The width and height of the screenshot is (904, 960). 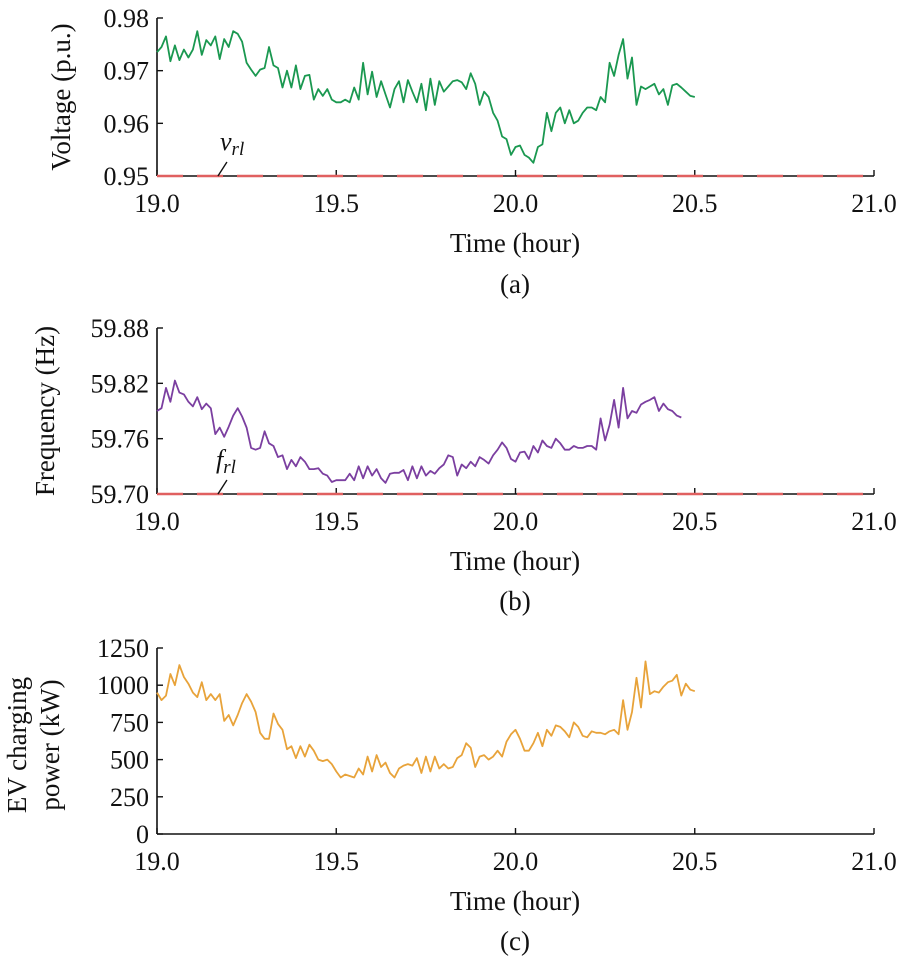 What do you see at coordinates (127, 18) in the screenshot?
I see `voltage-y-tick-label: 0.98` at bounding box center [127, 18].